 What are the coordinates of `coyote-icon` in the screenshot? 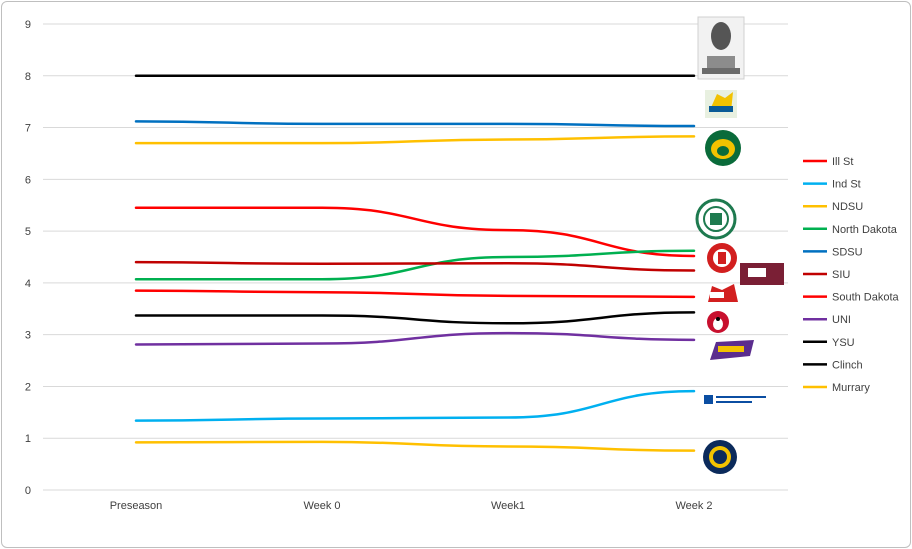 It's located at (723, 293).